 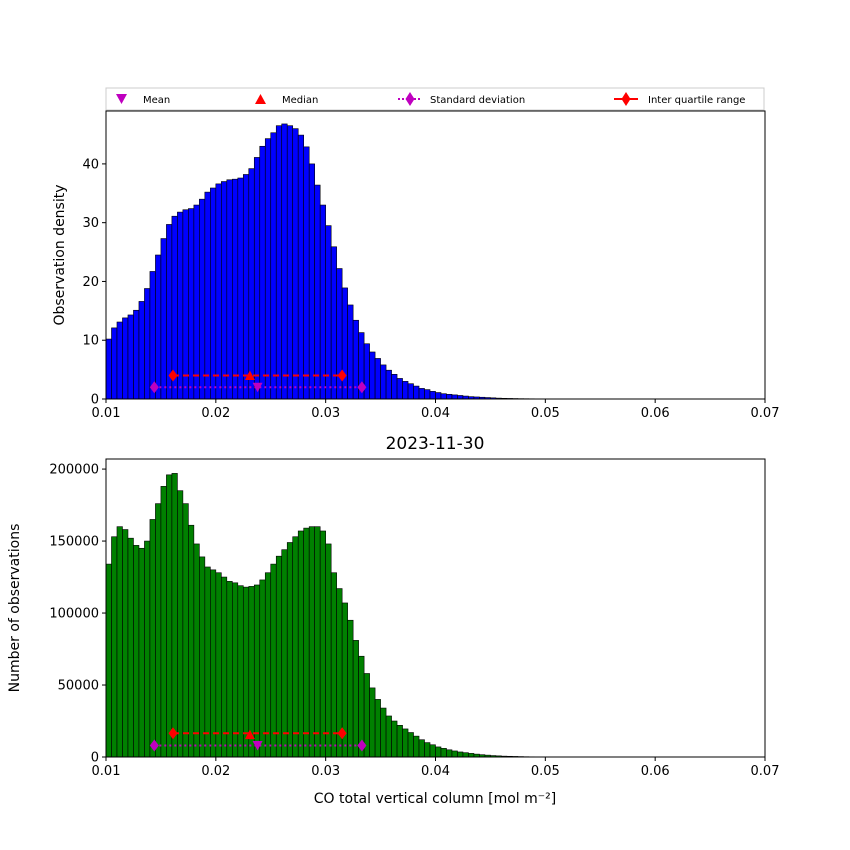 What do you see at coordinates (95, 758) in the screenshot?
I see `y-tick-label: 0` at bounding box center [95, 758].